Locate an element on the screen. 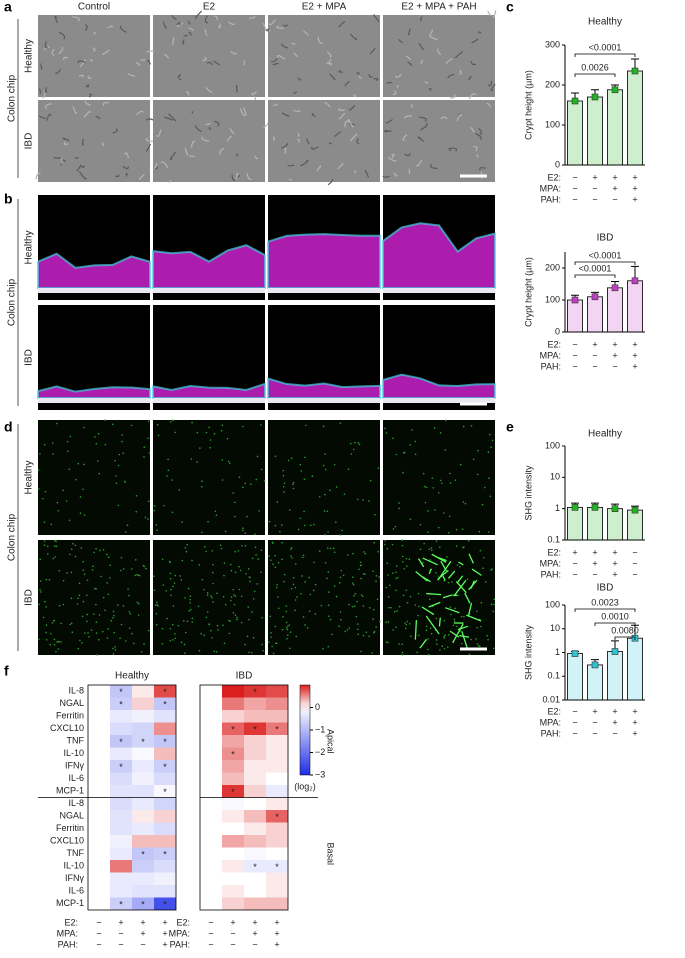 The width and height of the screenshot is (685, 958). significance-star: * is located at coordinates (165, 854).